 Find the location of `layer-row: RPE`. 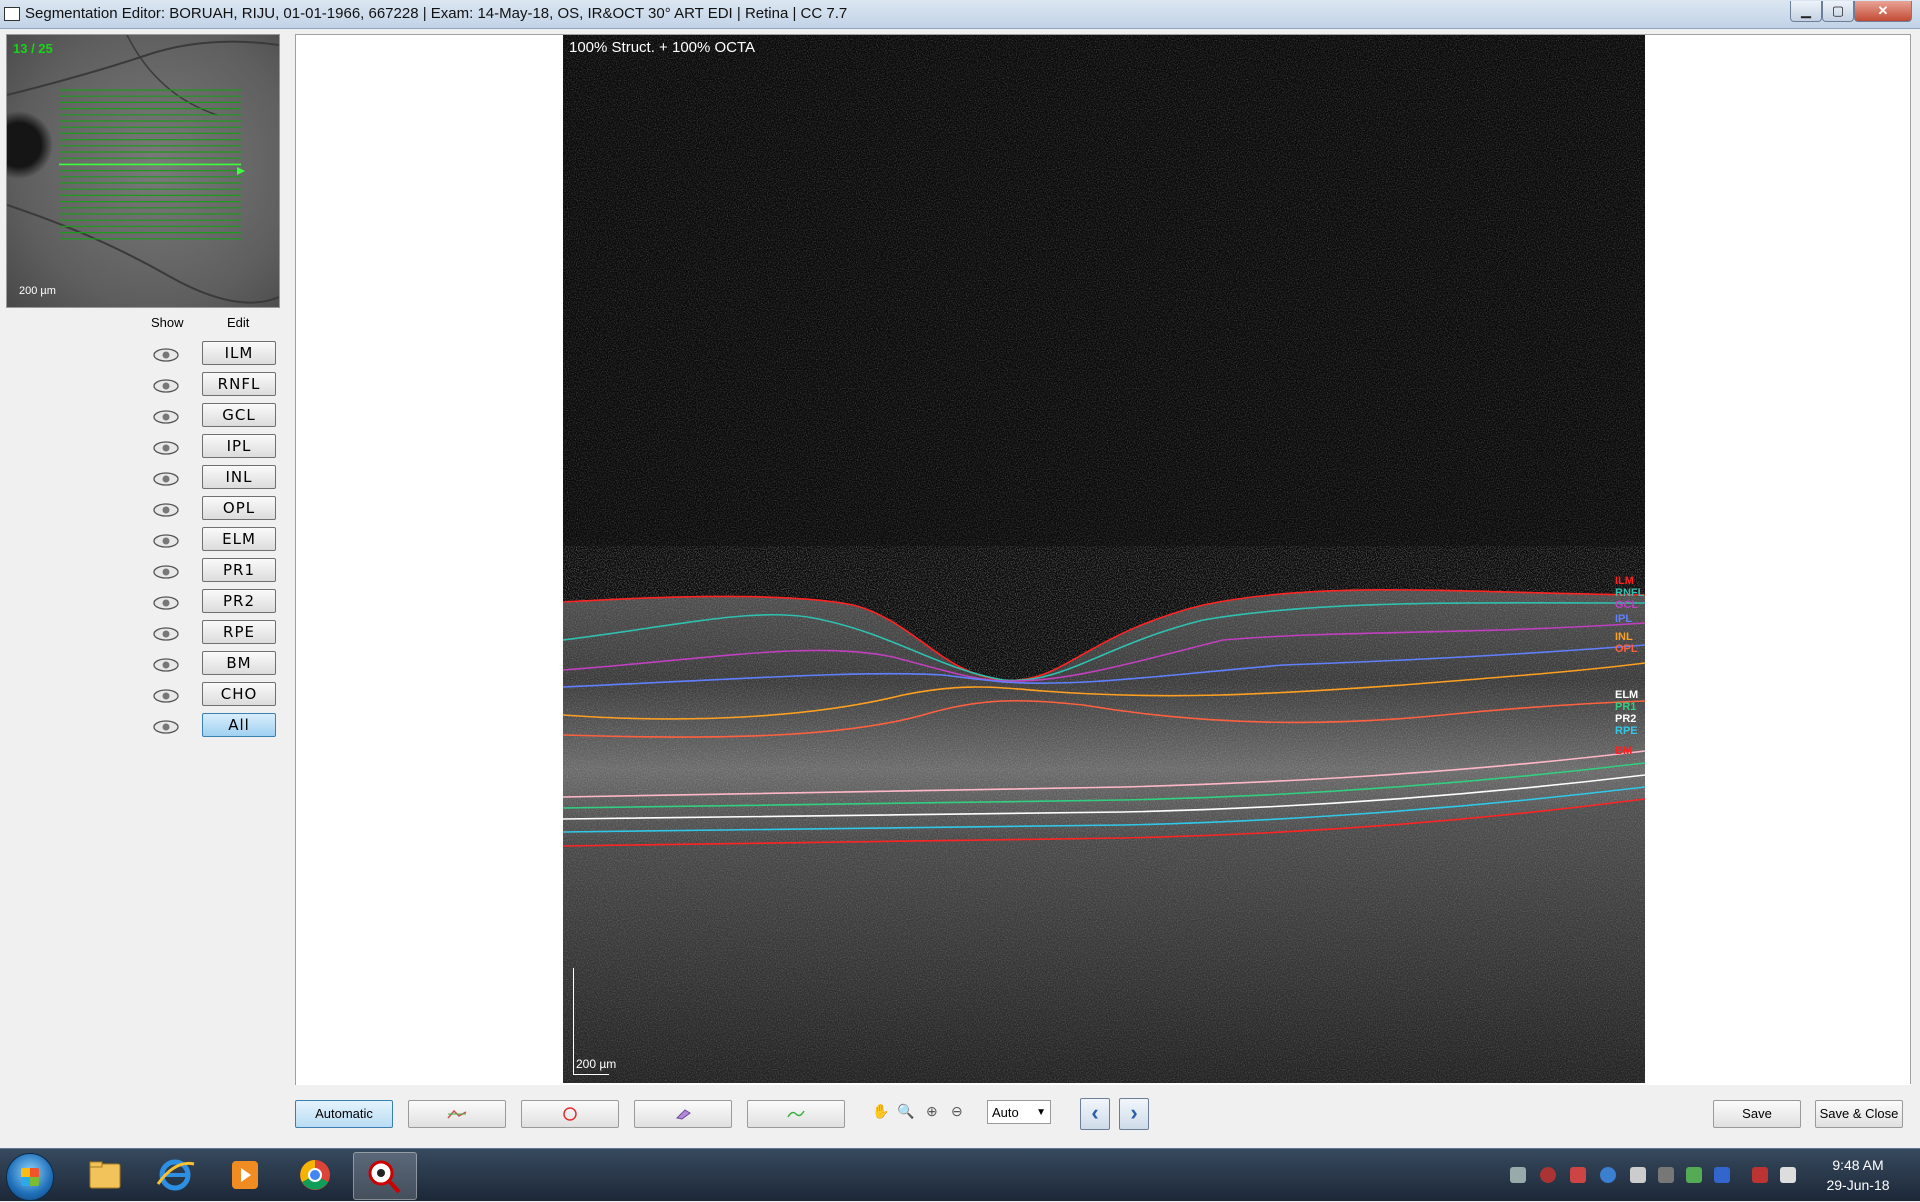

layer-row: RPE is located at coordinates (145, 634).